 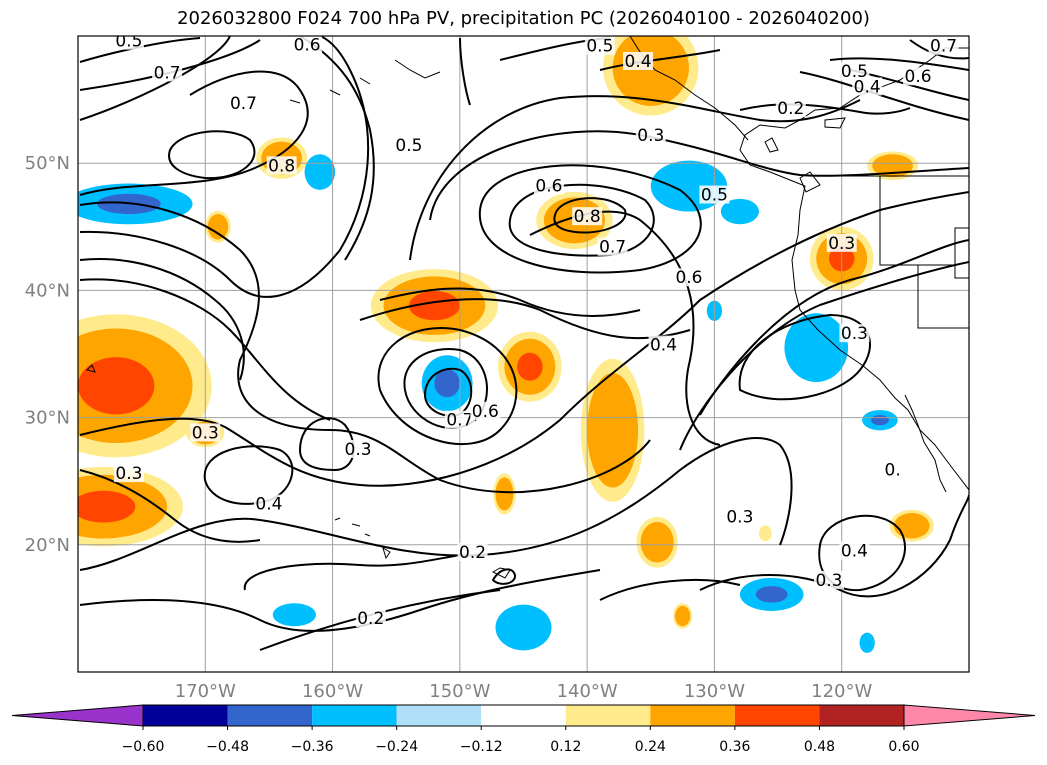 I want to click on pv-contour-0.3-ridge, so click(x=635, y=178).